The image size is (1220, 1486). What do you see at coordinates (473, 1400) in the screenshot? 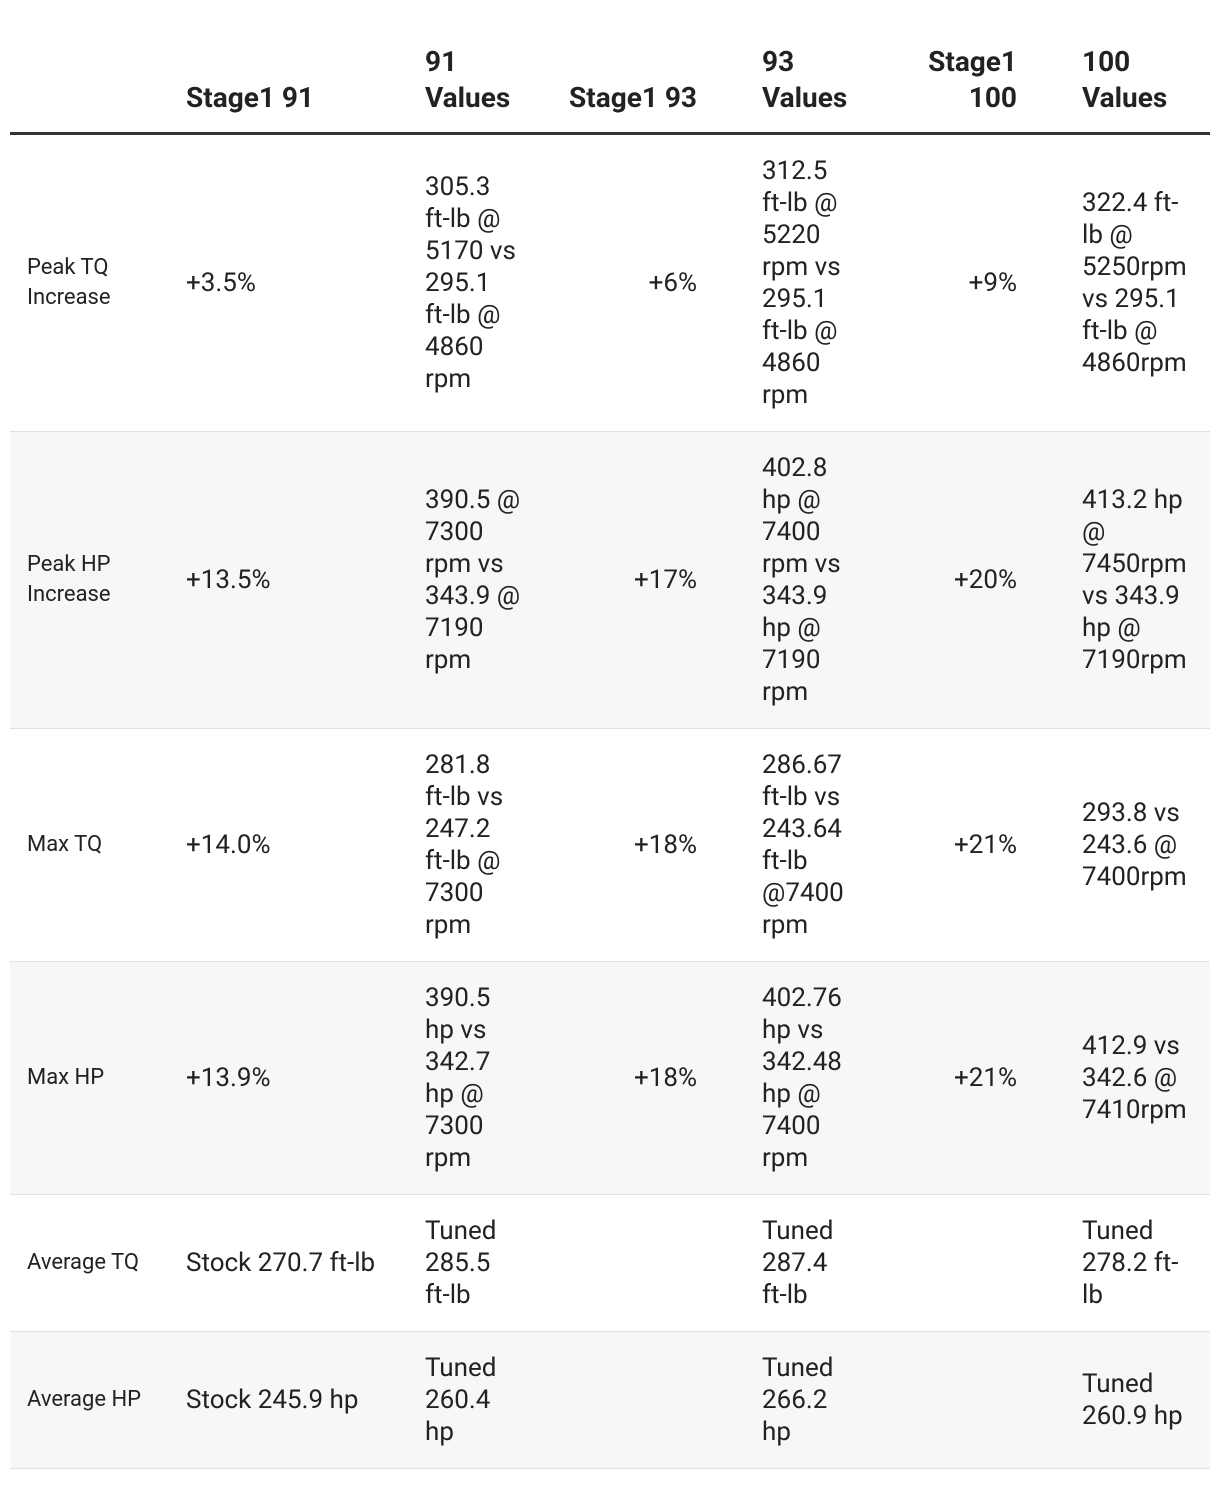
I see `table-cell: Tuned 260.4 hp` at bounding box center [473, 1400].